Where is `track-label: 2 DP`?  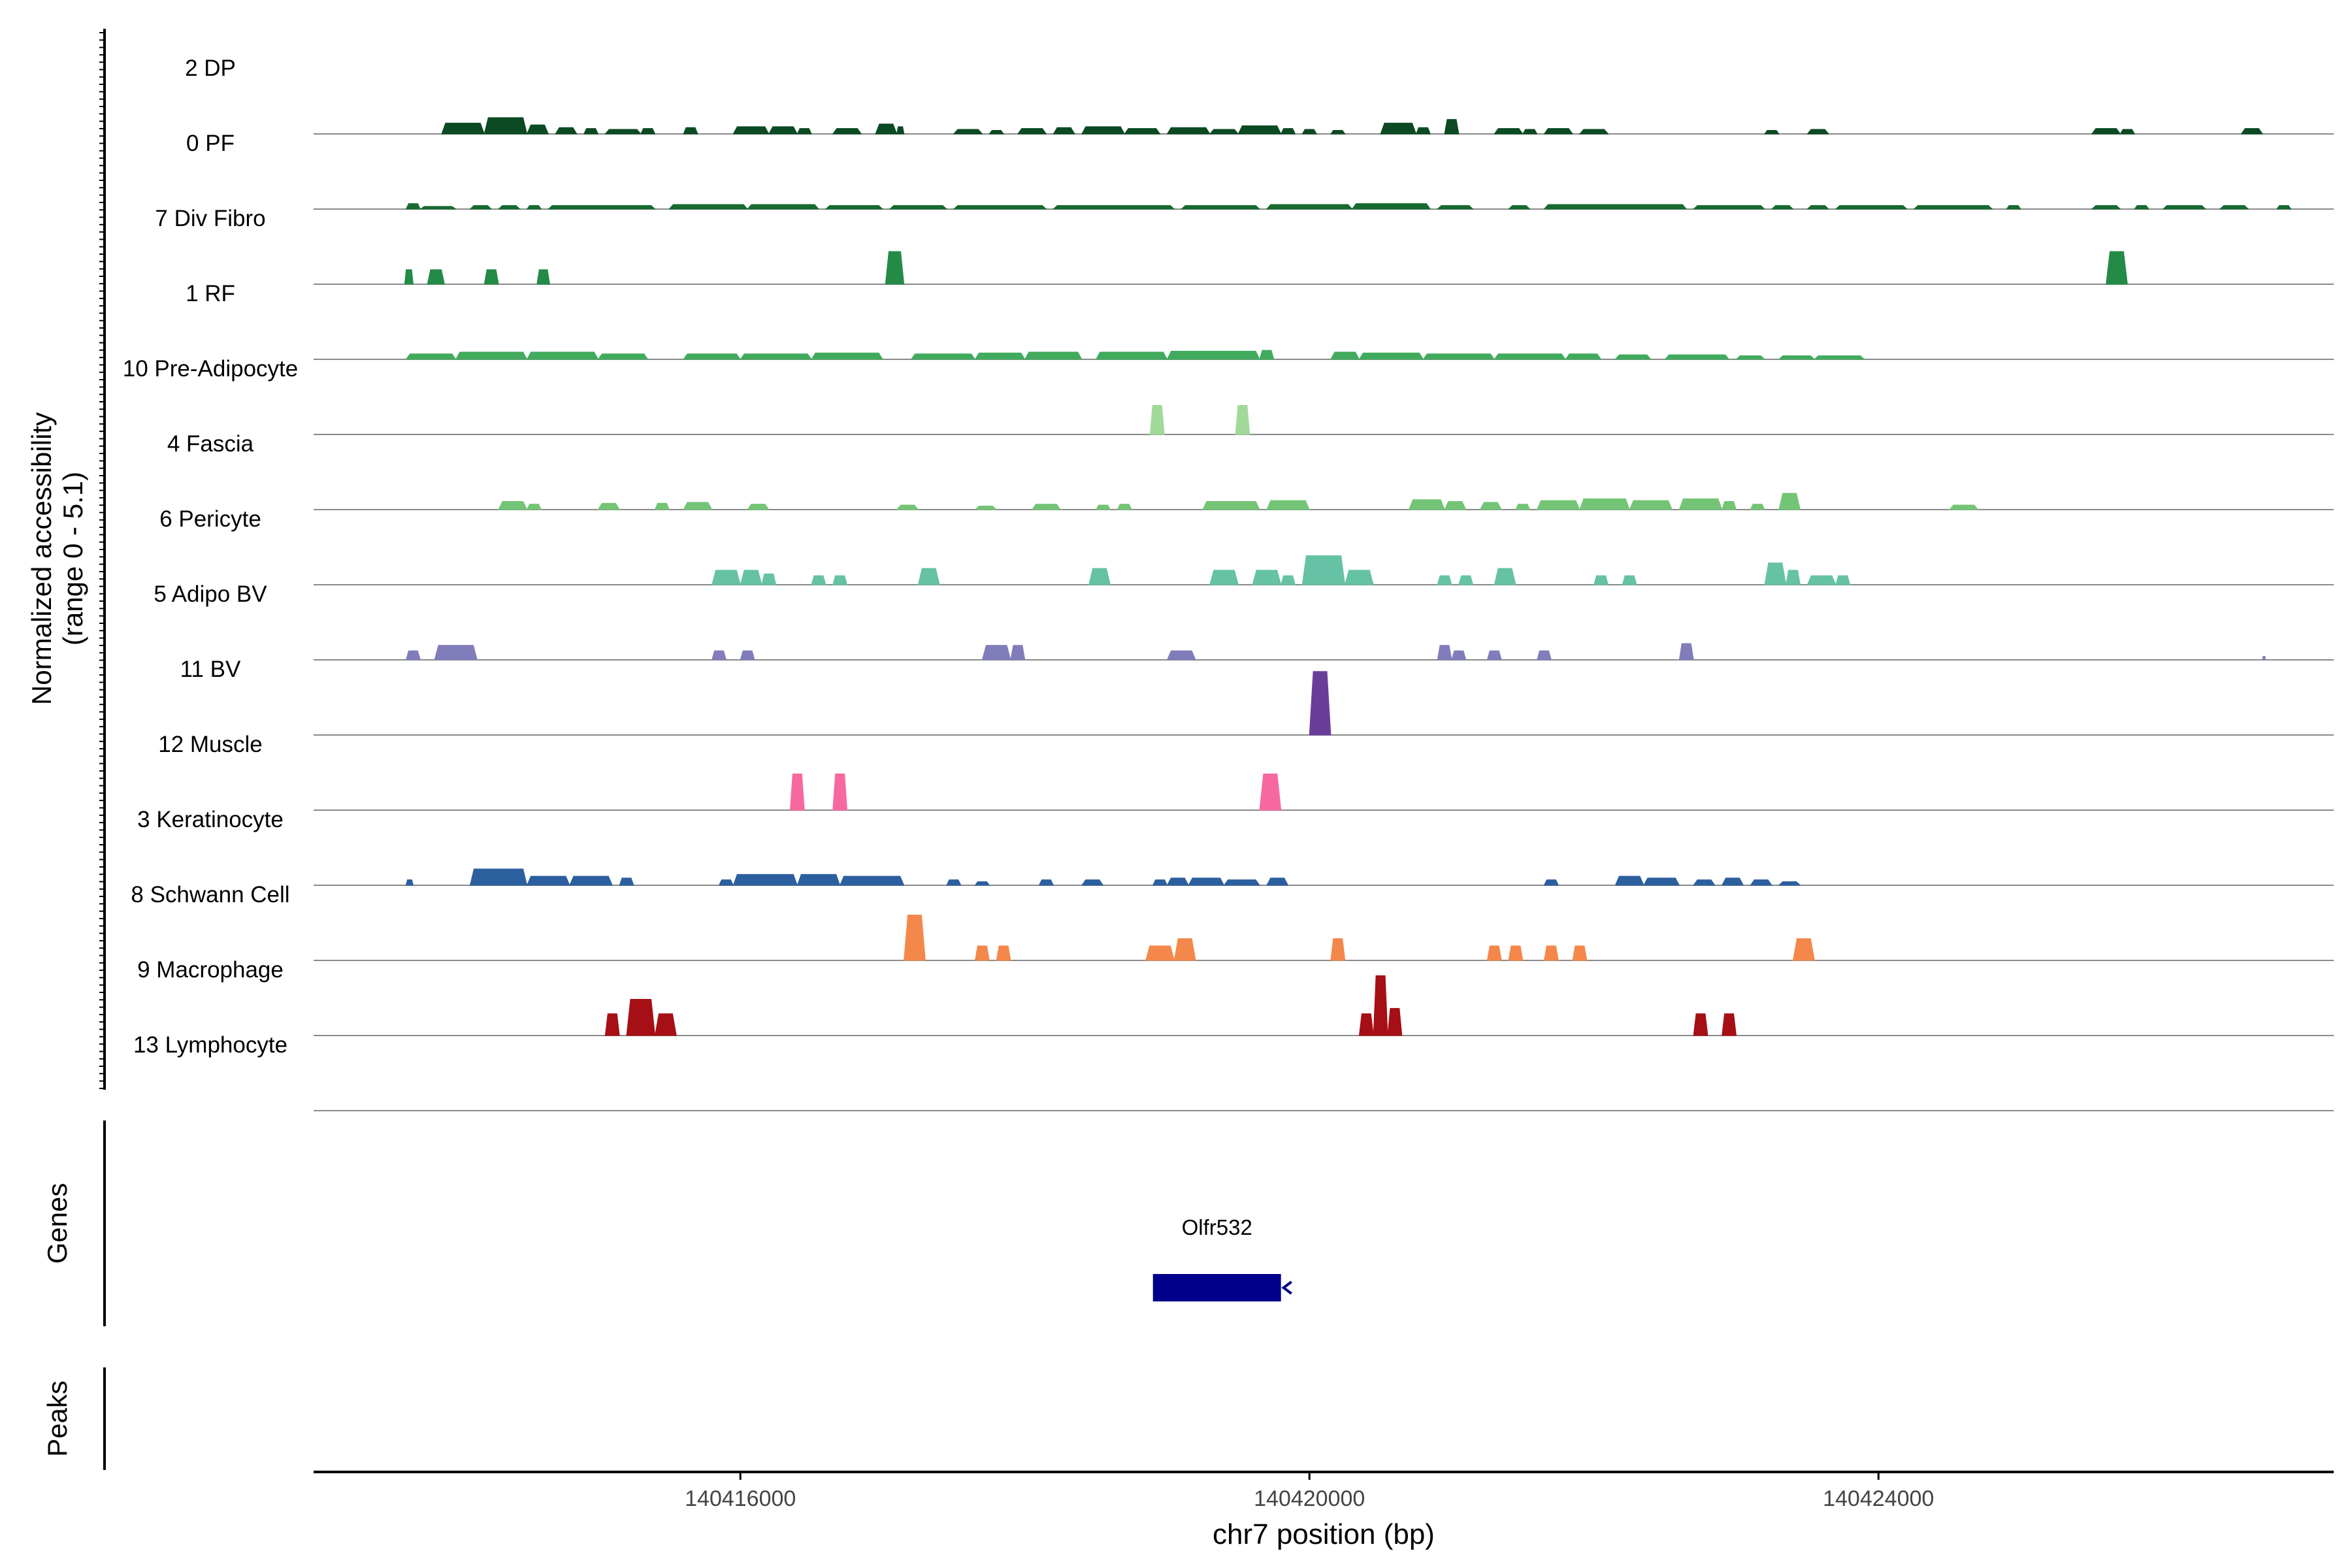
track-label: 2 DP is located at coordinates (210, 68).